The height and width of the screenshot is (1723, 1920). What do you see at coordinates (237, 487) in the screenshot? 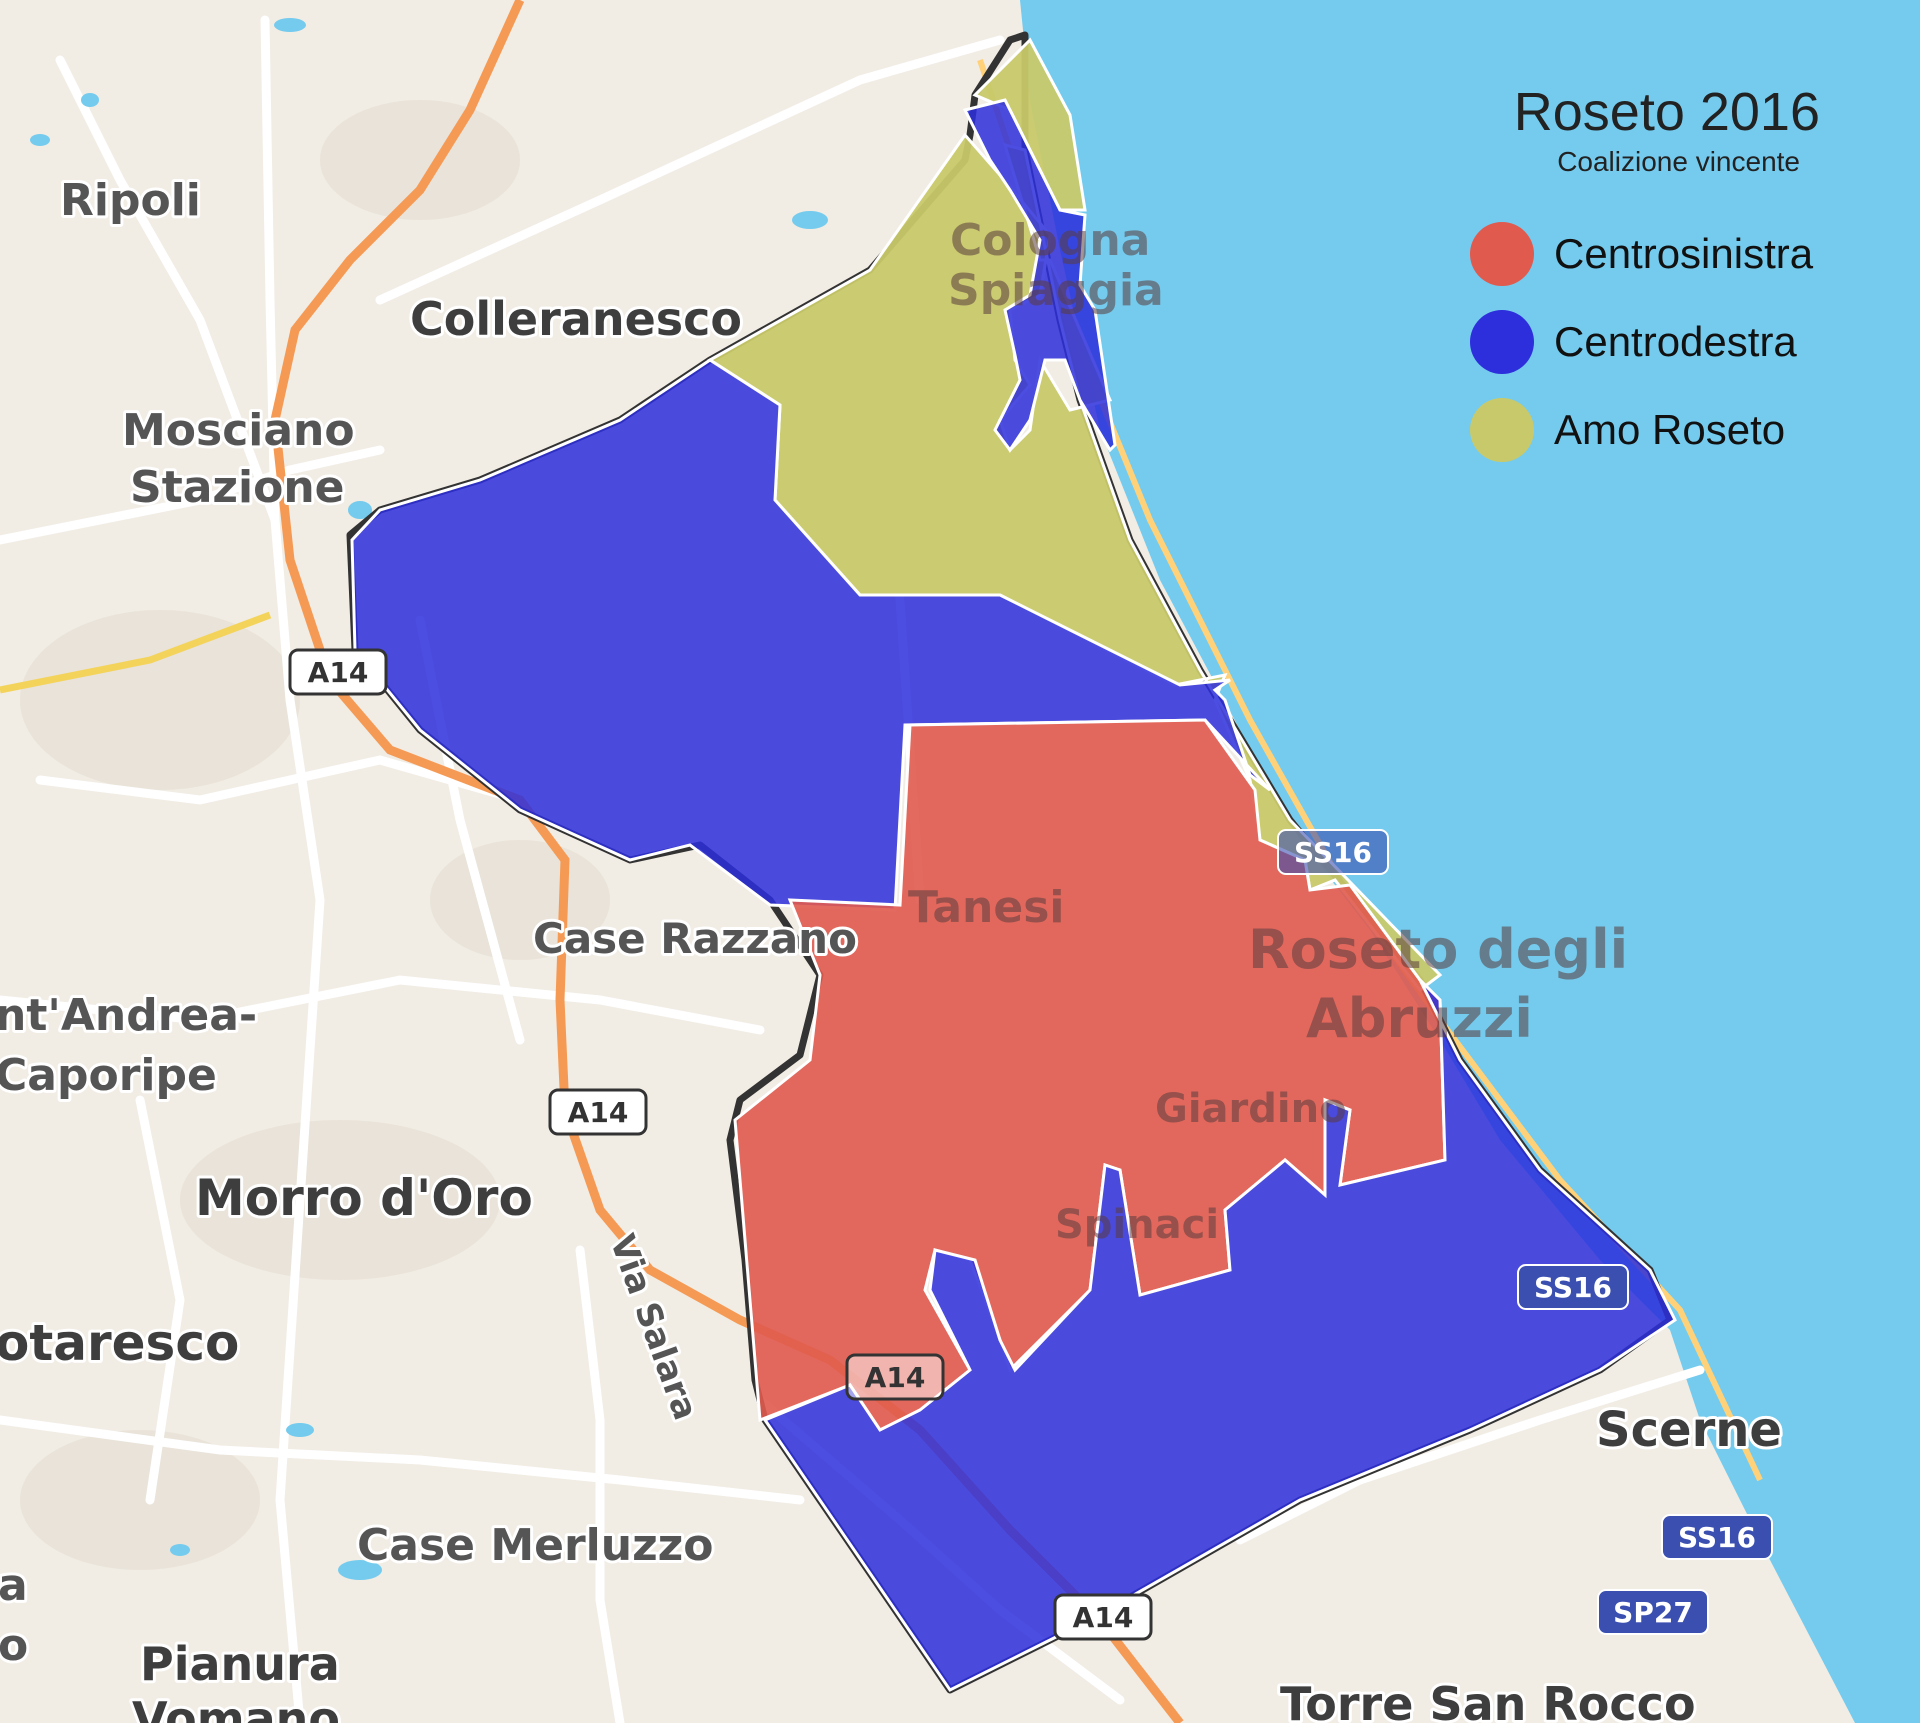
I see `label-mosciano-2: Stazione` at bounding box center [237, 487].